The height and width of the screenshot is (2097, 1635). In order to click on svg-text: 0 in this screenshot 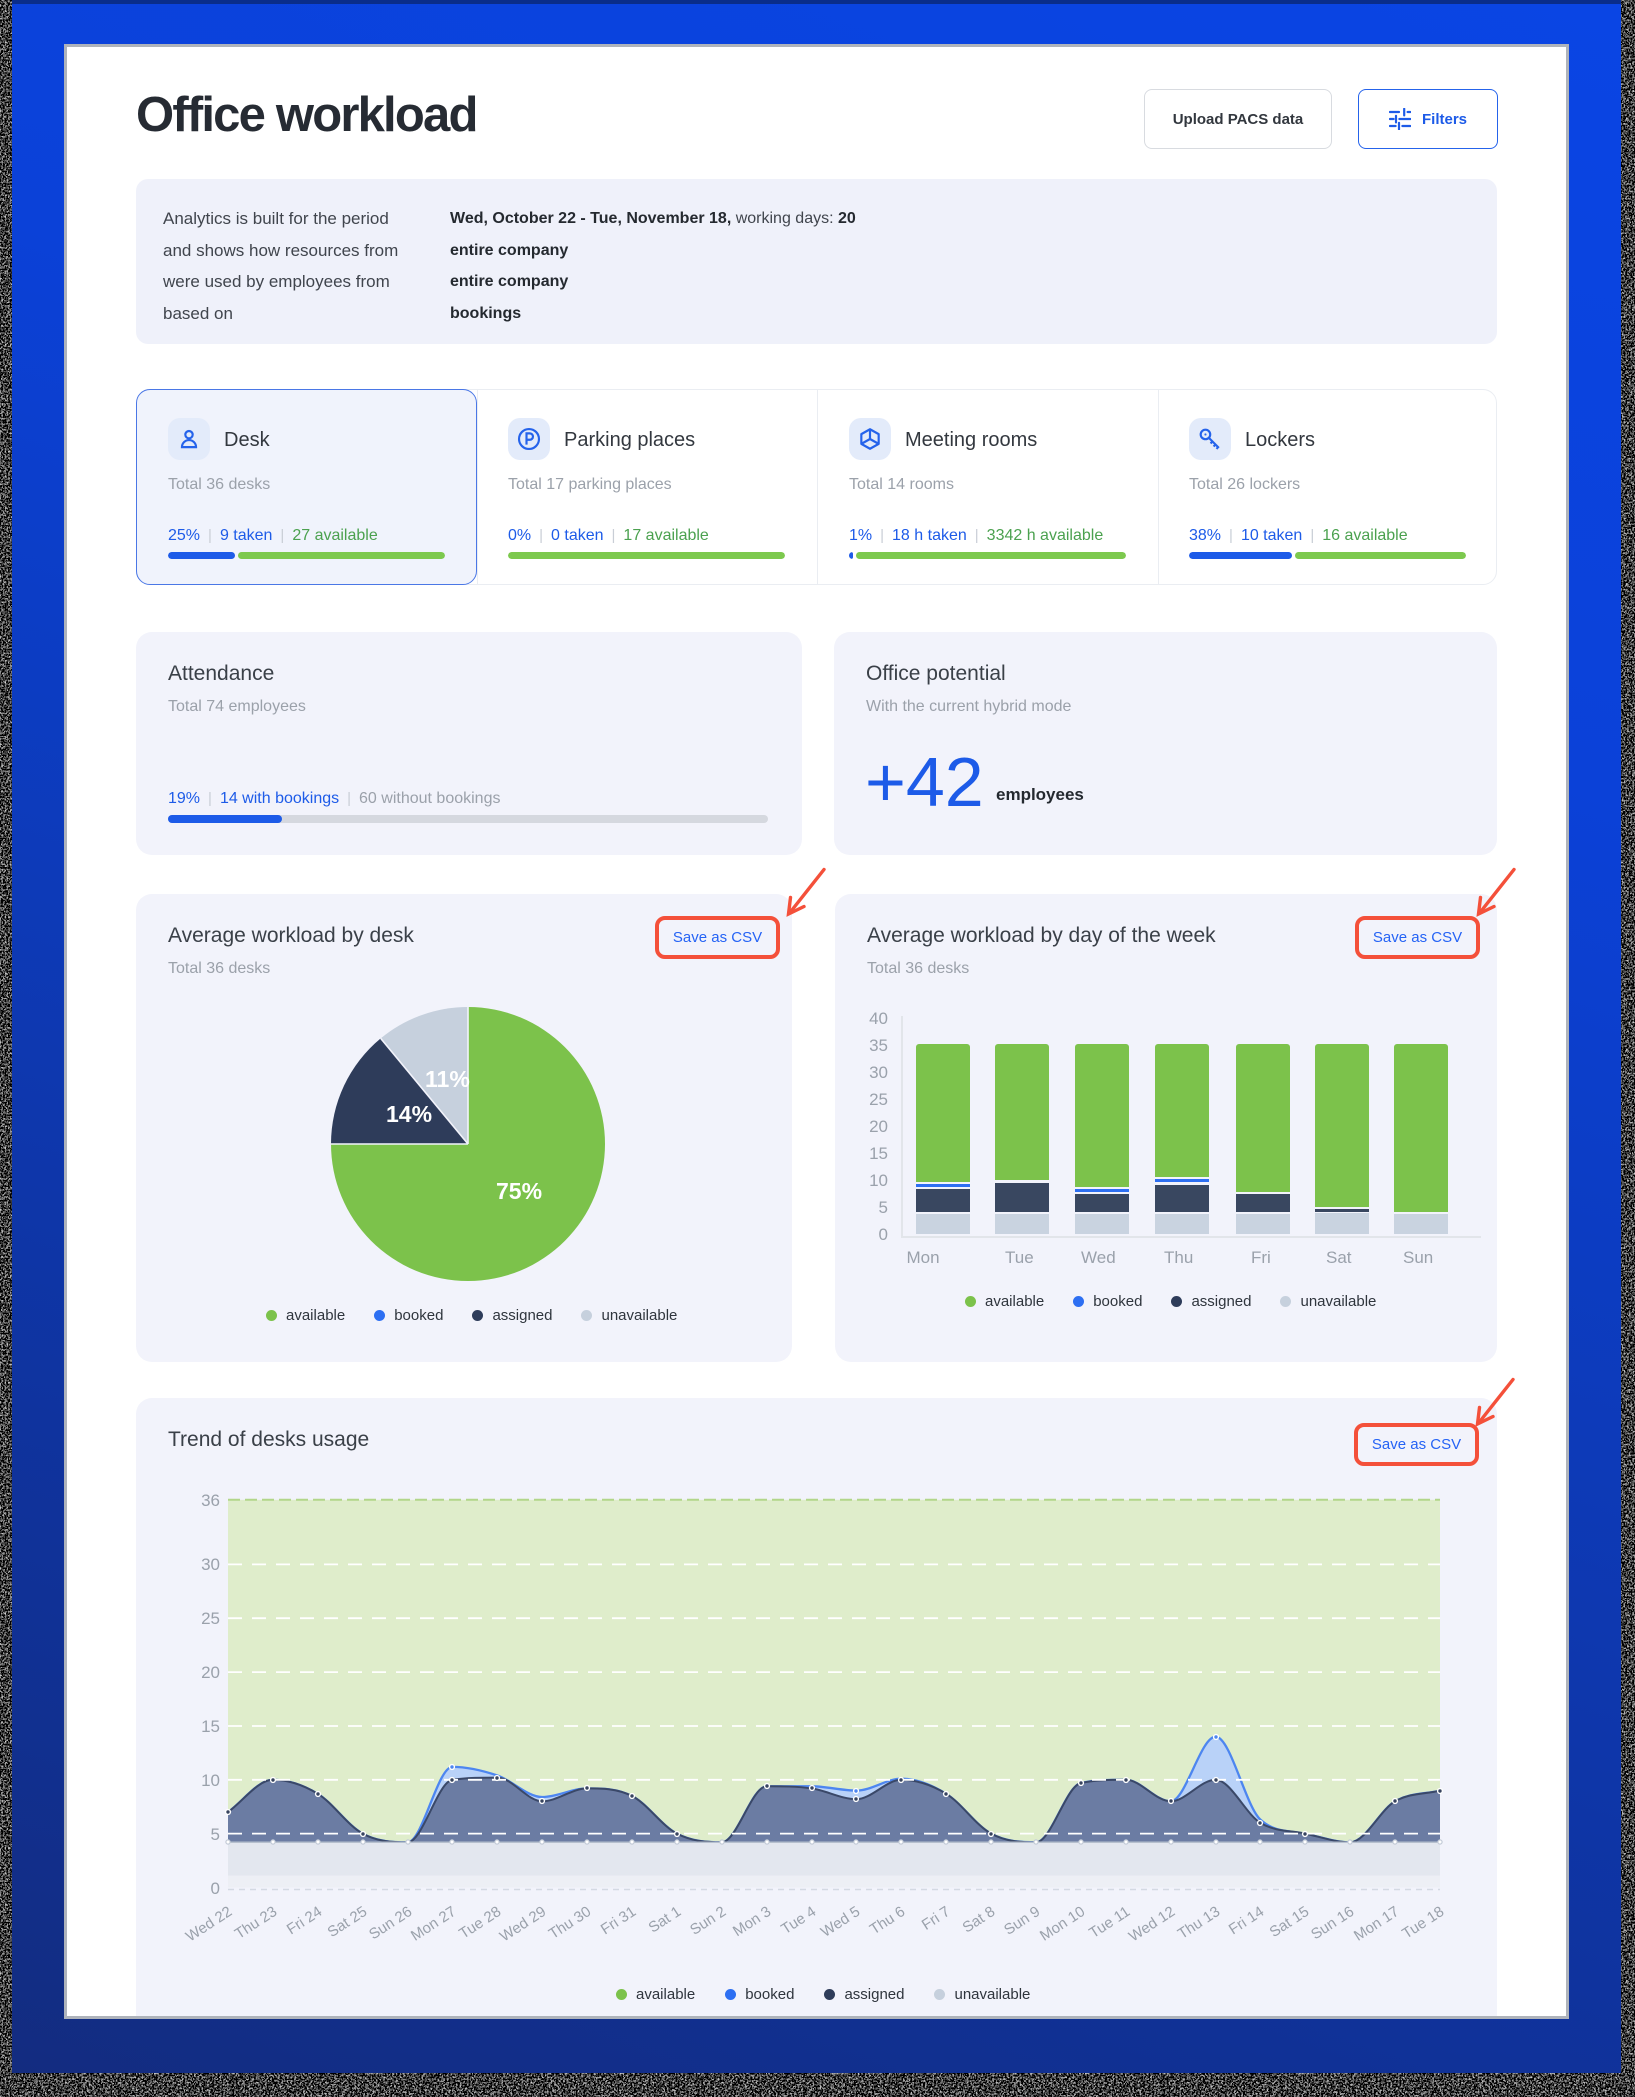, I will do `click(215, 1888)`.